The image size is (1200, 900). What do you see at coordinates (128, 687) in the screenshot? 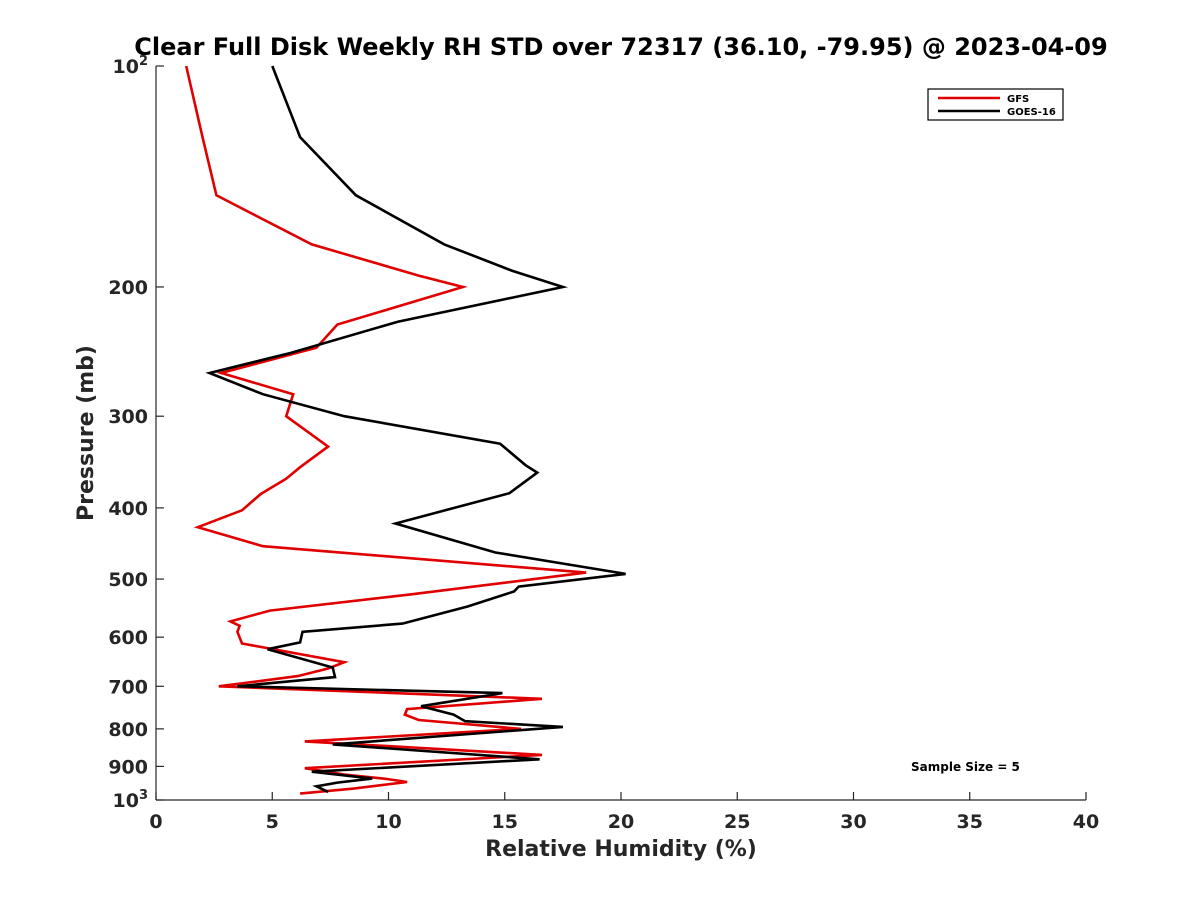
I see `y-tick-label: 700` at bounding box center [128, 687].